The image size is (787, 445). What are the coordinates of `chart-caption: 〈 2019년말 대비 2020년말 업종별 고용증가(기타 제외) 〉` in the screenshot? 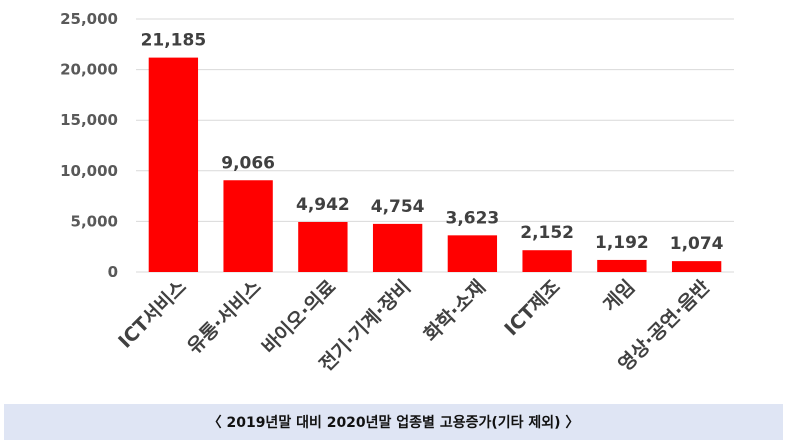 It's located at (393, 422).